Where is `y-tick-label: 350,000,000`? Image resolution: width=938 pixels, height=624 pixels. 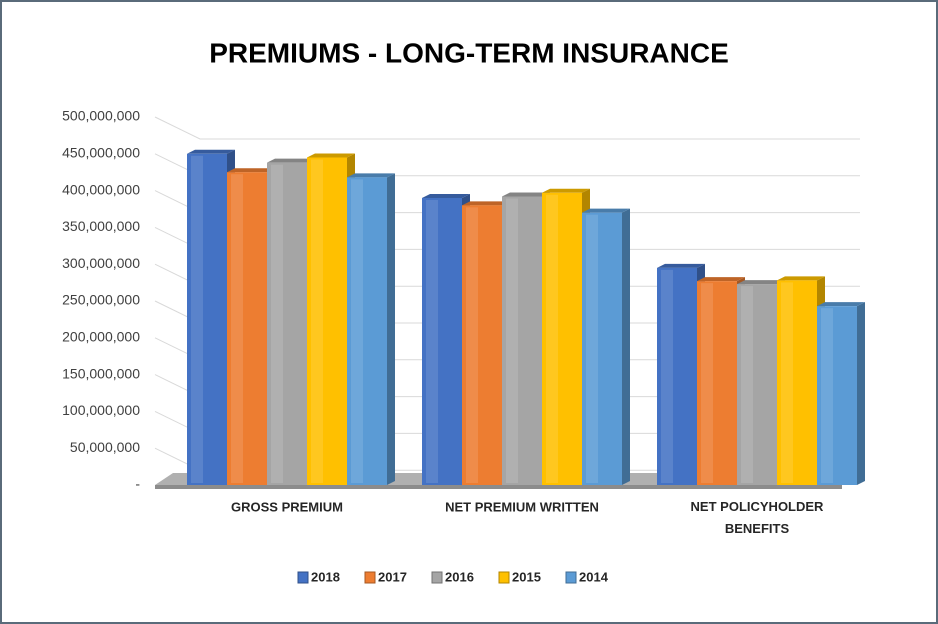
y-tick-label: 350,000,000 is located at coordinates (101, 226).